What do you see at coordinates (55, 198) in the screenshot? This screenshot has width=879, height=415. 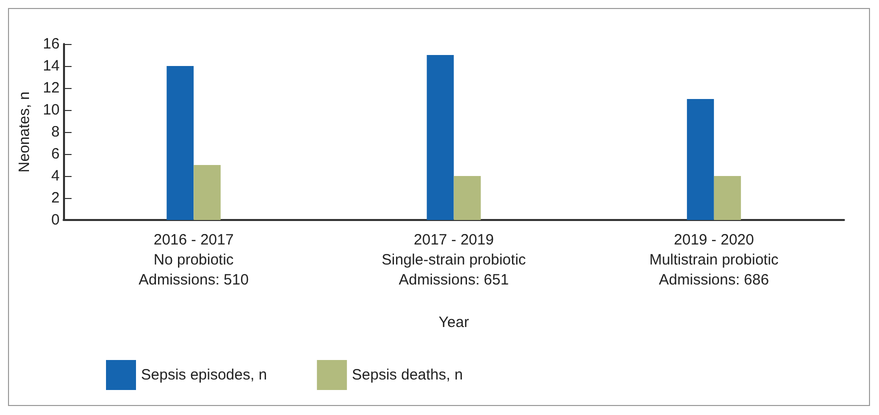 I see `y-tick-label: 2` at bounding box center [55, 198].